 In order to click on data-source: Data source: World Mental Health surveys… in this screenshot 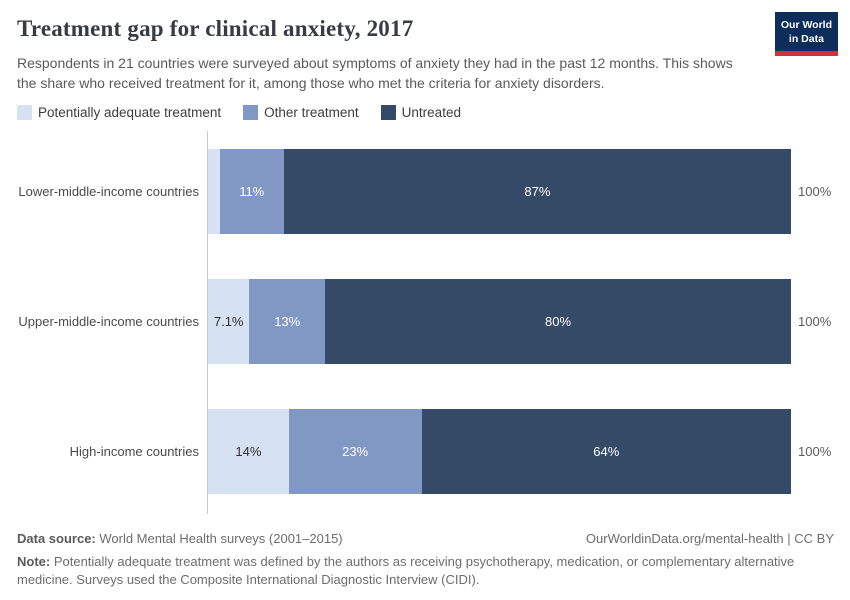, I will do `click(180, 538)`.